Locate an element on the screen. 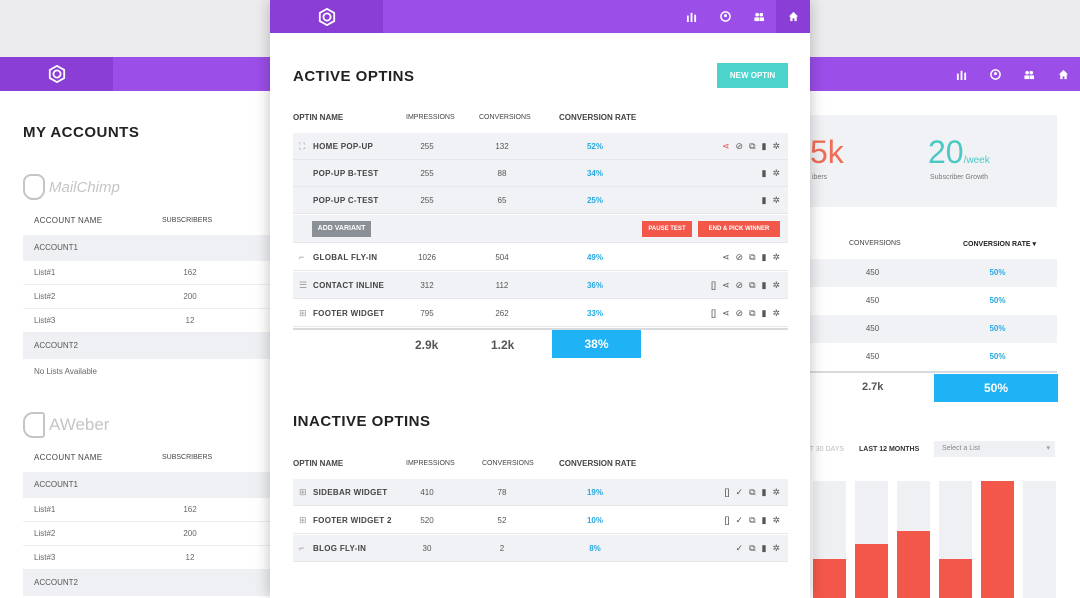 The height and width of the screenshot is (598, 1080). new-optin-button: NEW OPTIN is located at coordinates (752, 75).